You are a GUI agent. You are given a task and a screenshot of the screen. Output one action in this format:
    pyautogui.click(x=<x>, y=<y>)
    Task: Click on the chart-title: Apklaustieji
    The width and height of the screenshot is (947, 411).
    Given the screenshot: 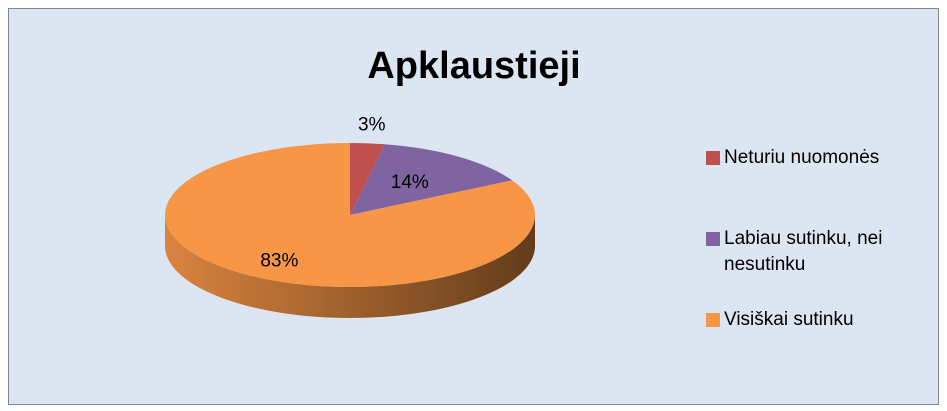 What is the action you would take?
    pyautogui.click(x=473, y=66)
    